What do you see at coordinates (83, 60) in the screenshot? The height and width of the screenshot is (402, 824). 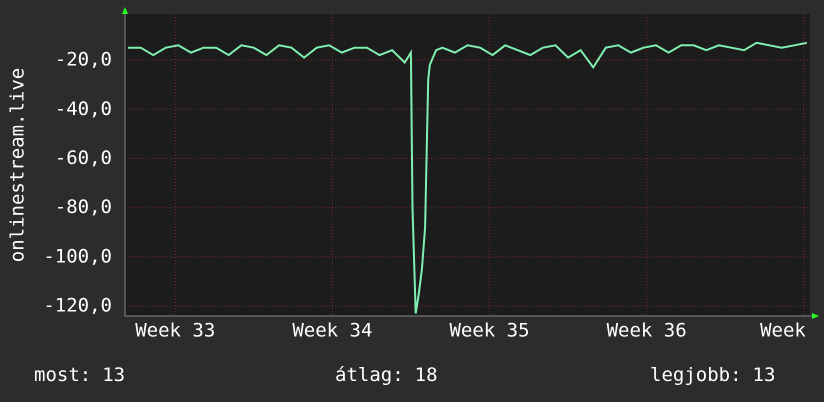 I see `y-tick-label: -20,0` at bounding box center [83, 60].